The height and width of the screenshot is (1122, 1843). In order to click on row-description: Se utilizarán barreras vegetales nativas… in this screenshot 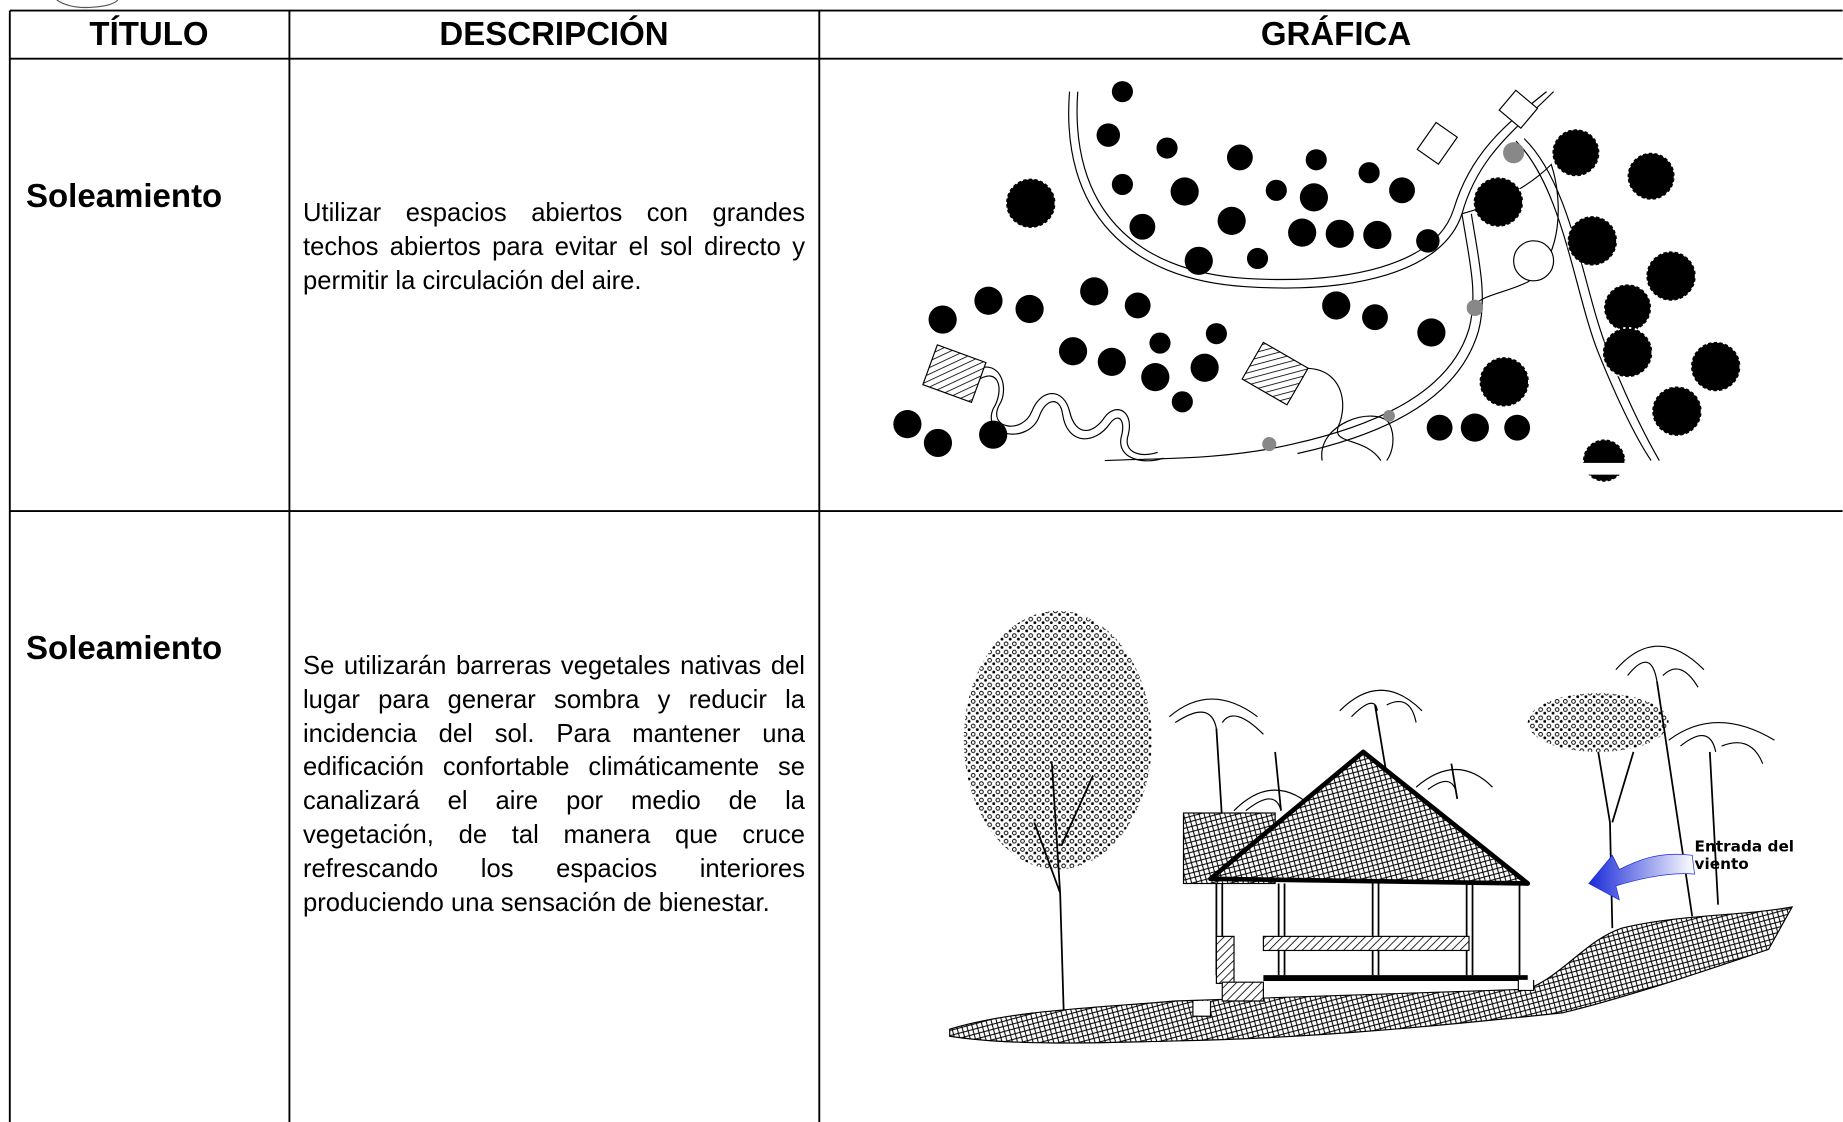, I will do `click(554, 784)`.